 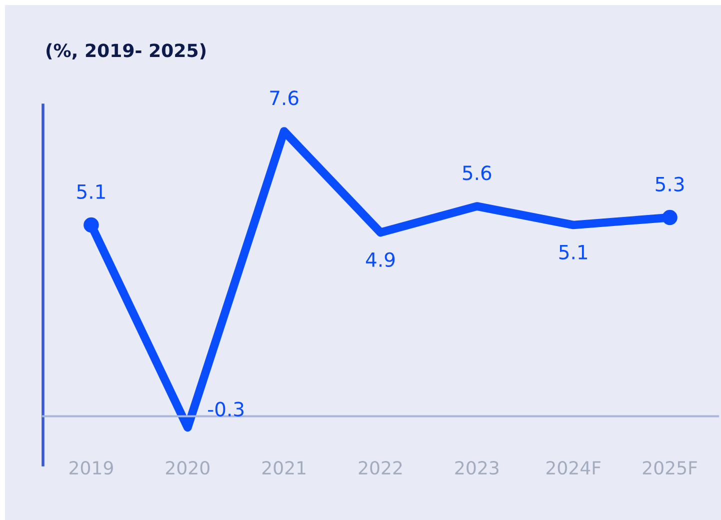 What do you see at coordinates (380, 468) in the screenshot?
I see `x-tick-label: 2022` at bounding box center [380, 468].